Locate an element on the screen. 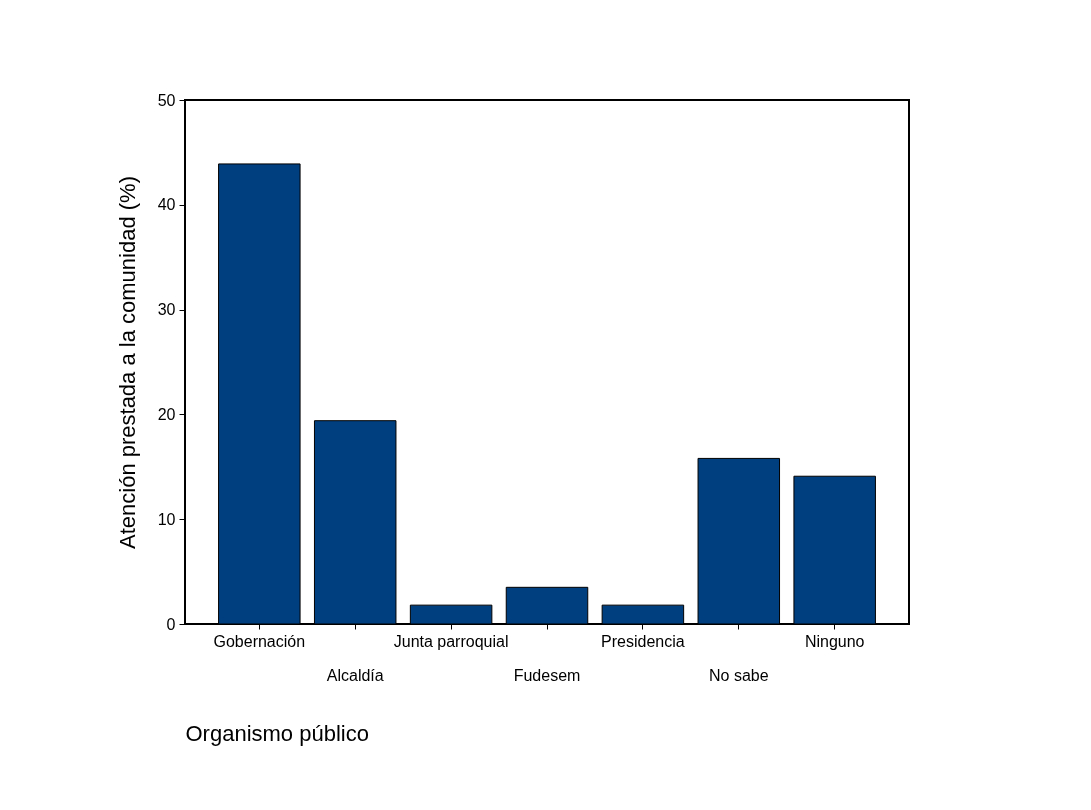 The height and width of the screenshot is (810, 1091). x-tick-label: Gobernación is located at coordinates (259, 641).